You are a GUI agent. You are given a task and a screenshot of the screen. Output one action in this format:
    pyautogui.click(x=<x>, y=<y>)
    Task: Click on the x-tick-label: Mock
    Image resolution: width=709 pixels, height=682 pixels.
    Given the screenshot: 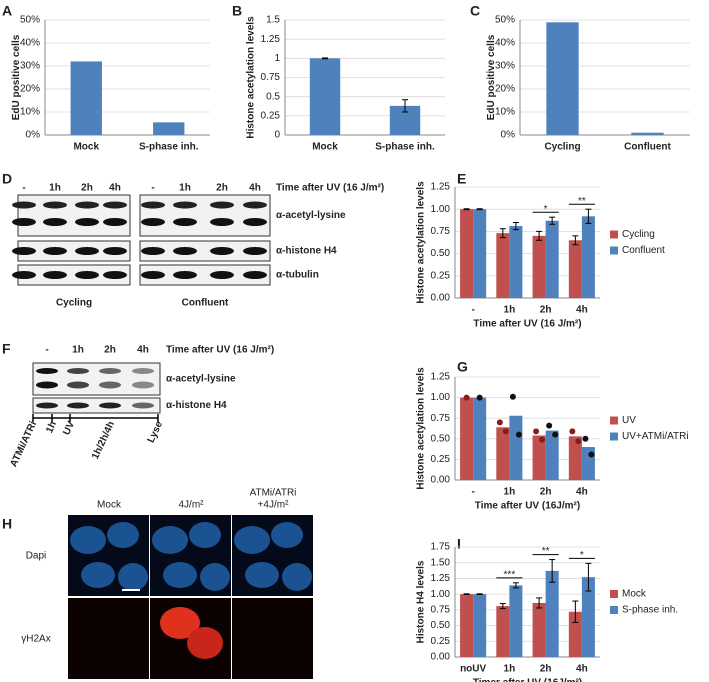 What is the action you would take?
    pyautogui.click(x=325, y=147)
    